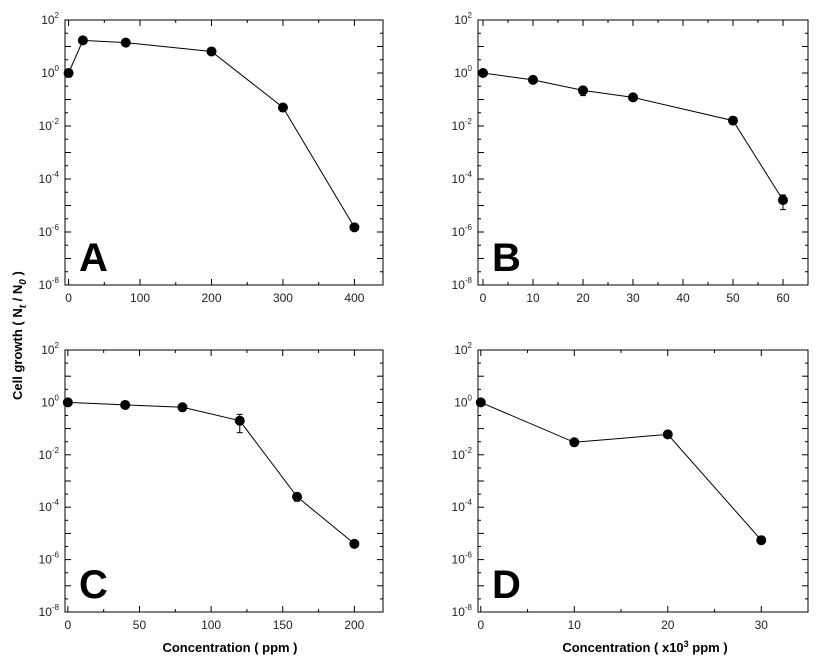  I want to click on x-tick-label: 300, so click(283, 298).